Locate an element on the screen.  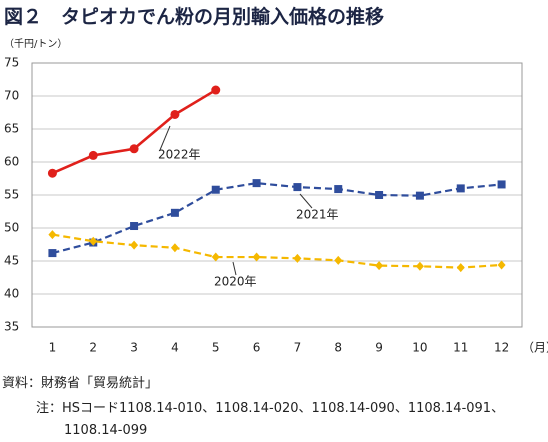
chart-title: 図２ タピオカでん粉の月別輸入価格の推移 is located at coordinates (194, 17).